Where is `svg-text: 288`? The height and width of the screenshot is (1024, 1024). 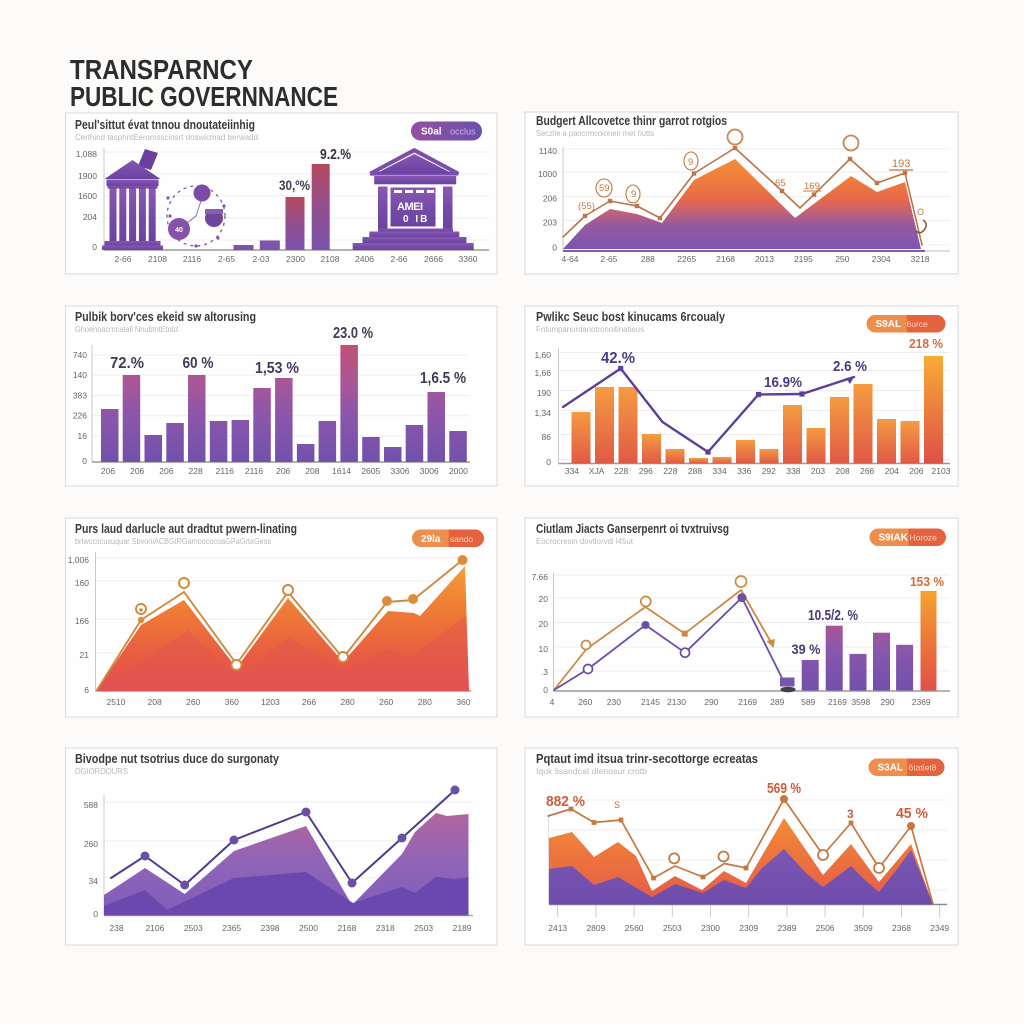
svg-text: 288 is located at coordinates (695, 471).